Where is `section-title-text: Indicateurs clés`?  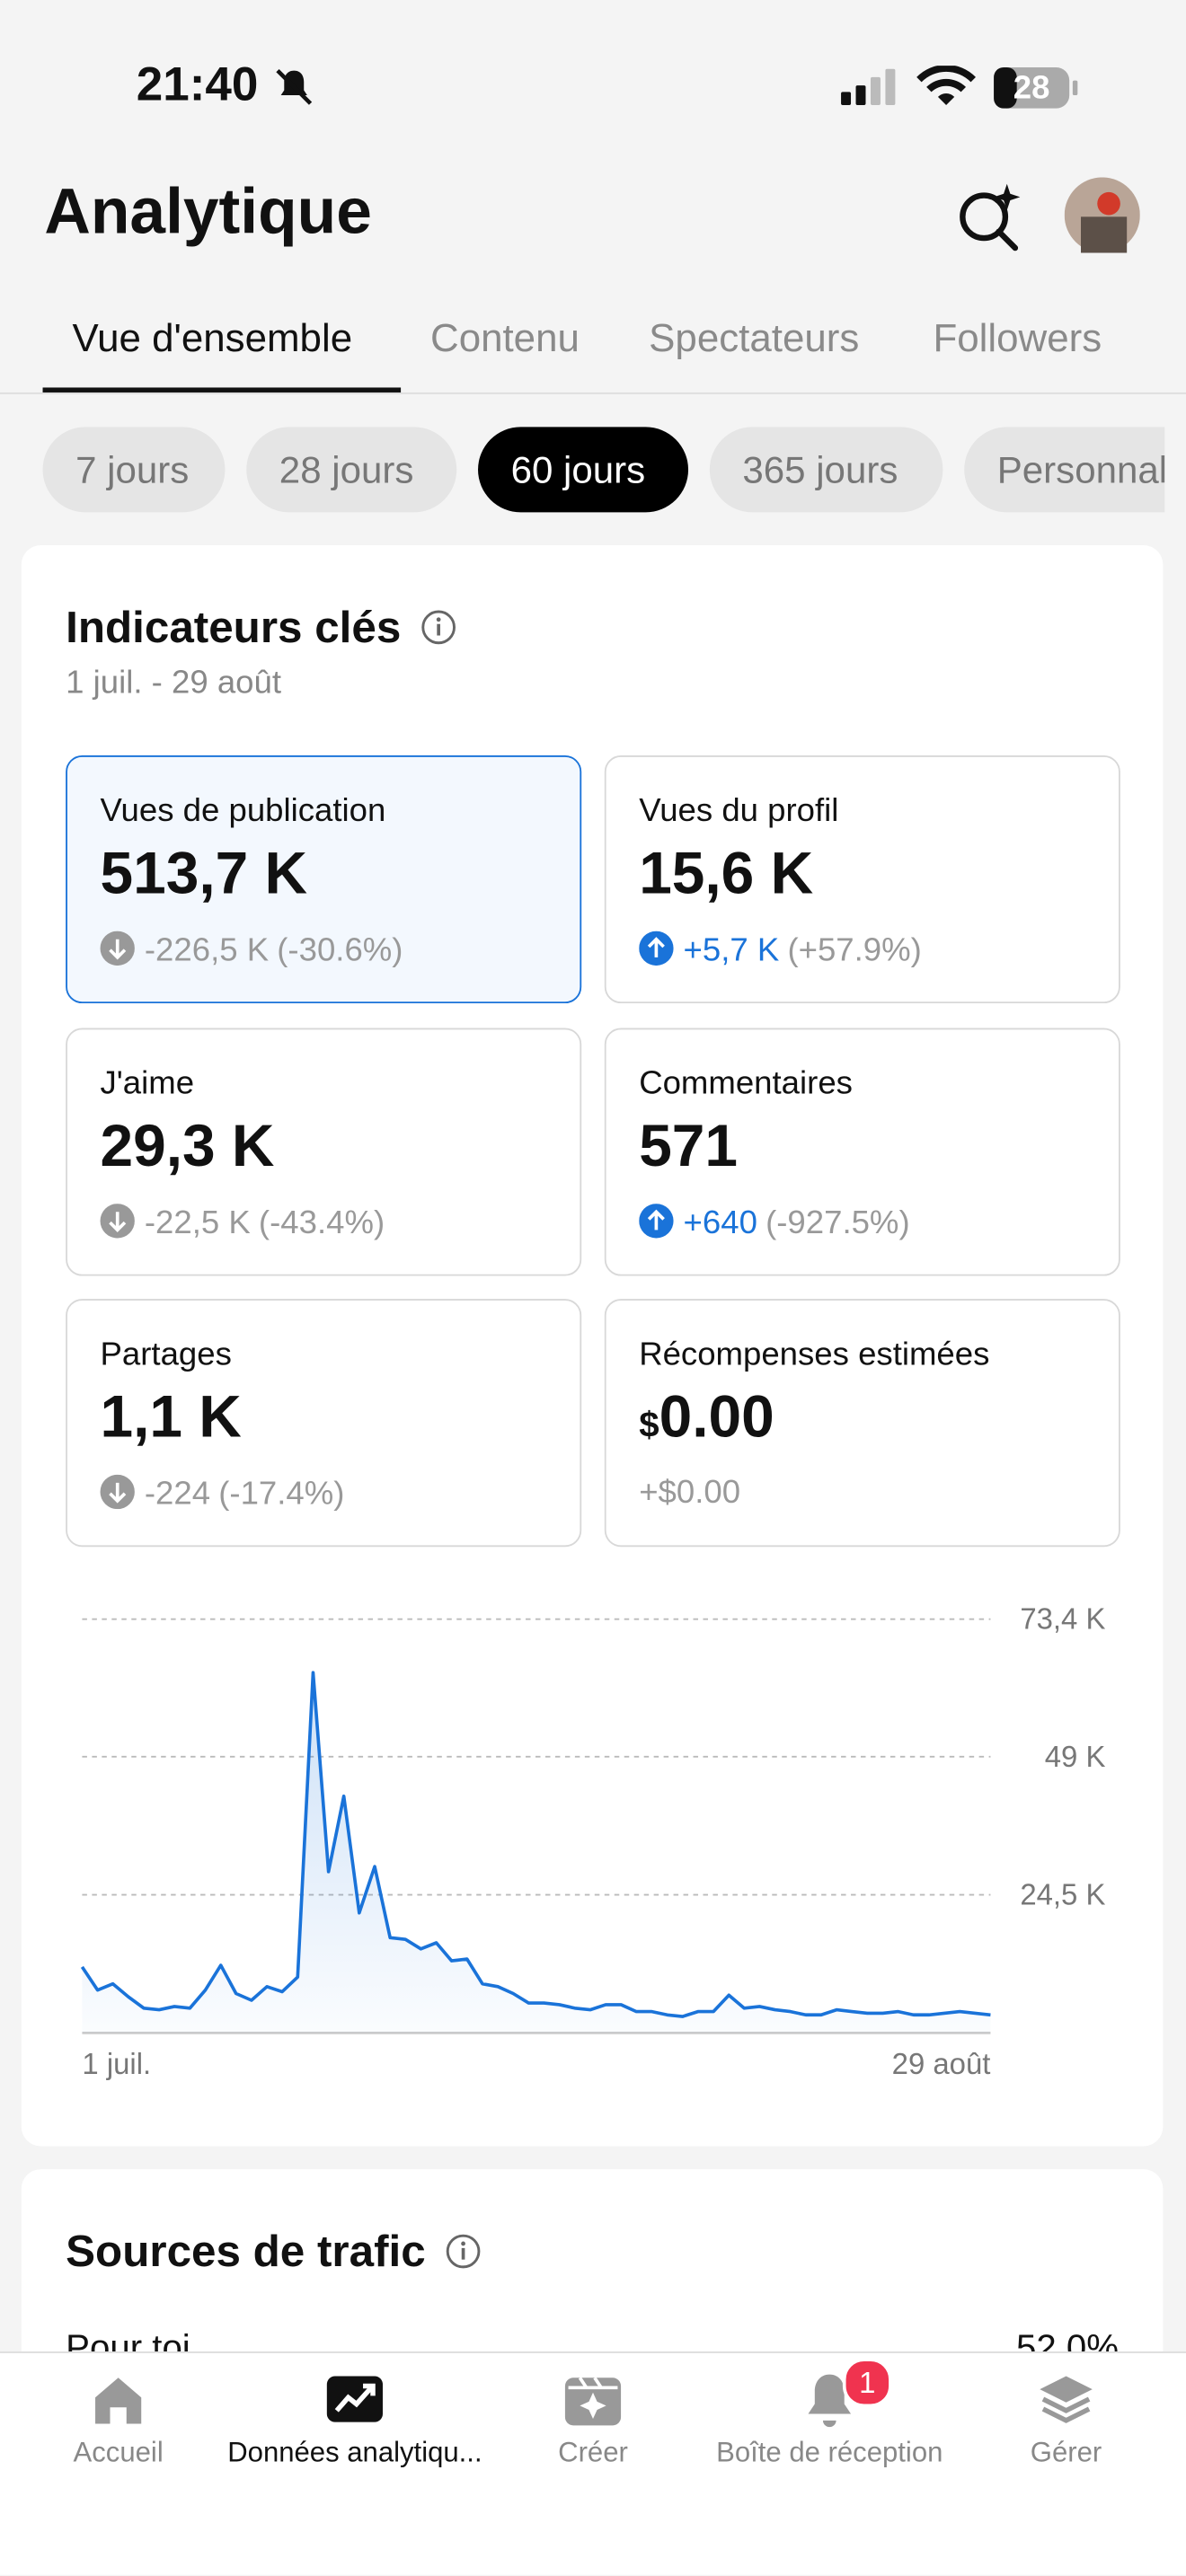
section-title-text: Indicateurs clés is located at coordinates (234, 627).